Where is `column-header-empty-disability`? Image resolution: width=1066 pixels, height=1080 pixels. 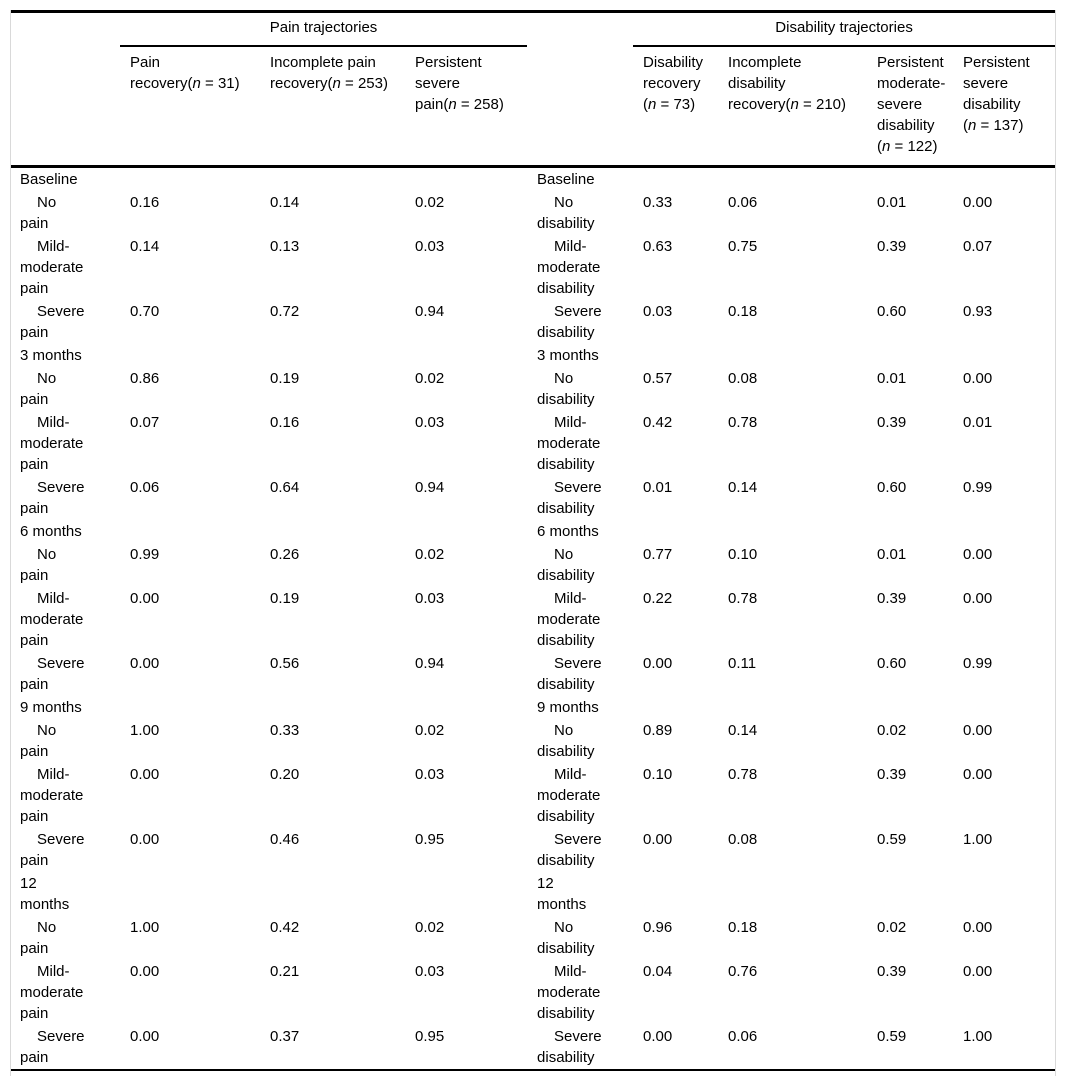 column-header-empty-disability is located at coordinates (580, 107).